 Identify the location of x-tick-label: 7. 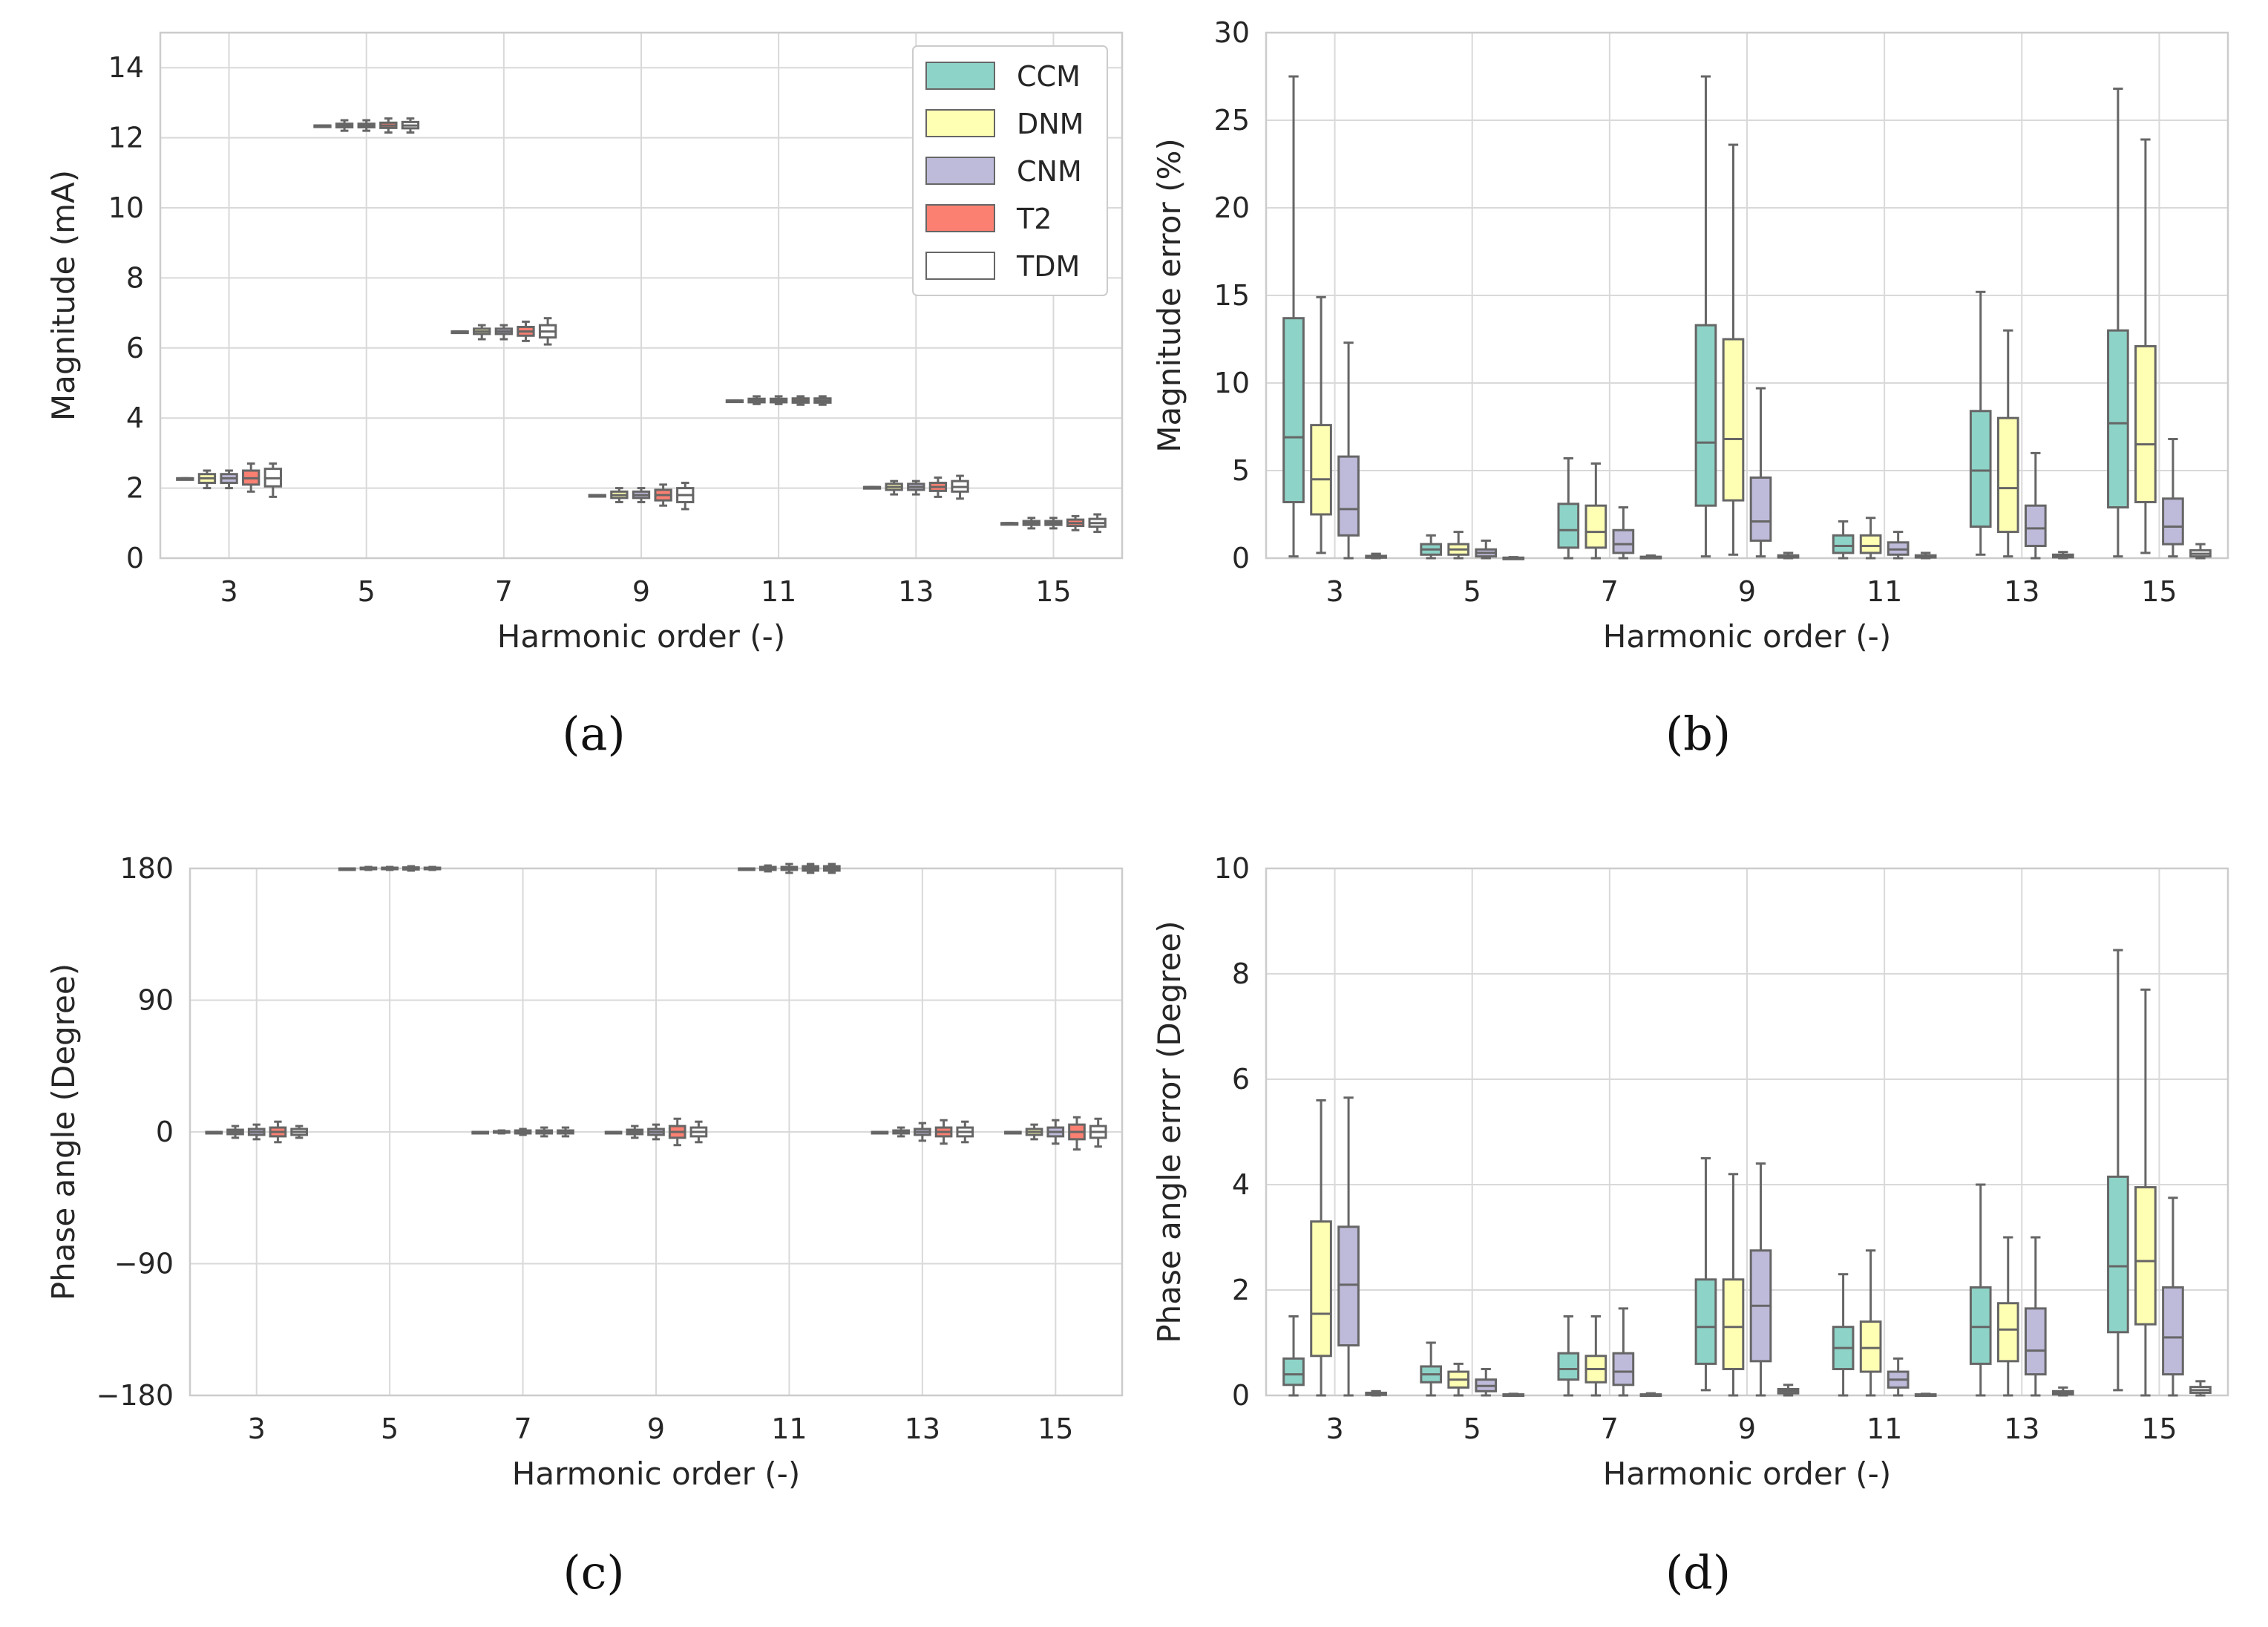
(522, 1429).